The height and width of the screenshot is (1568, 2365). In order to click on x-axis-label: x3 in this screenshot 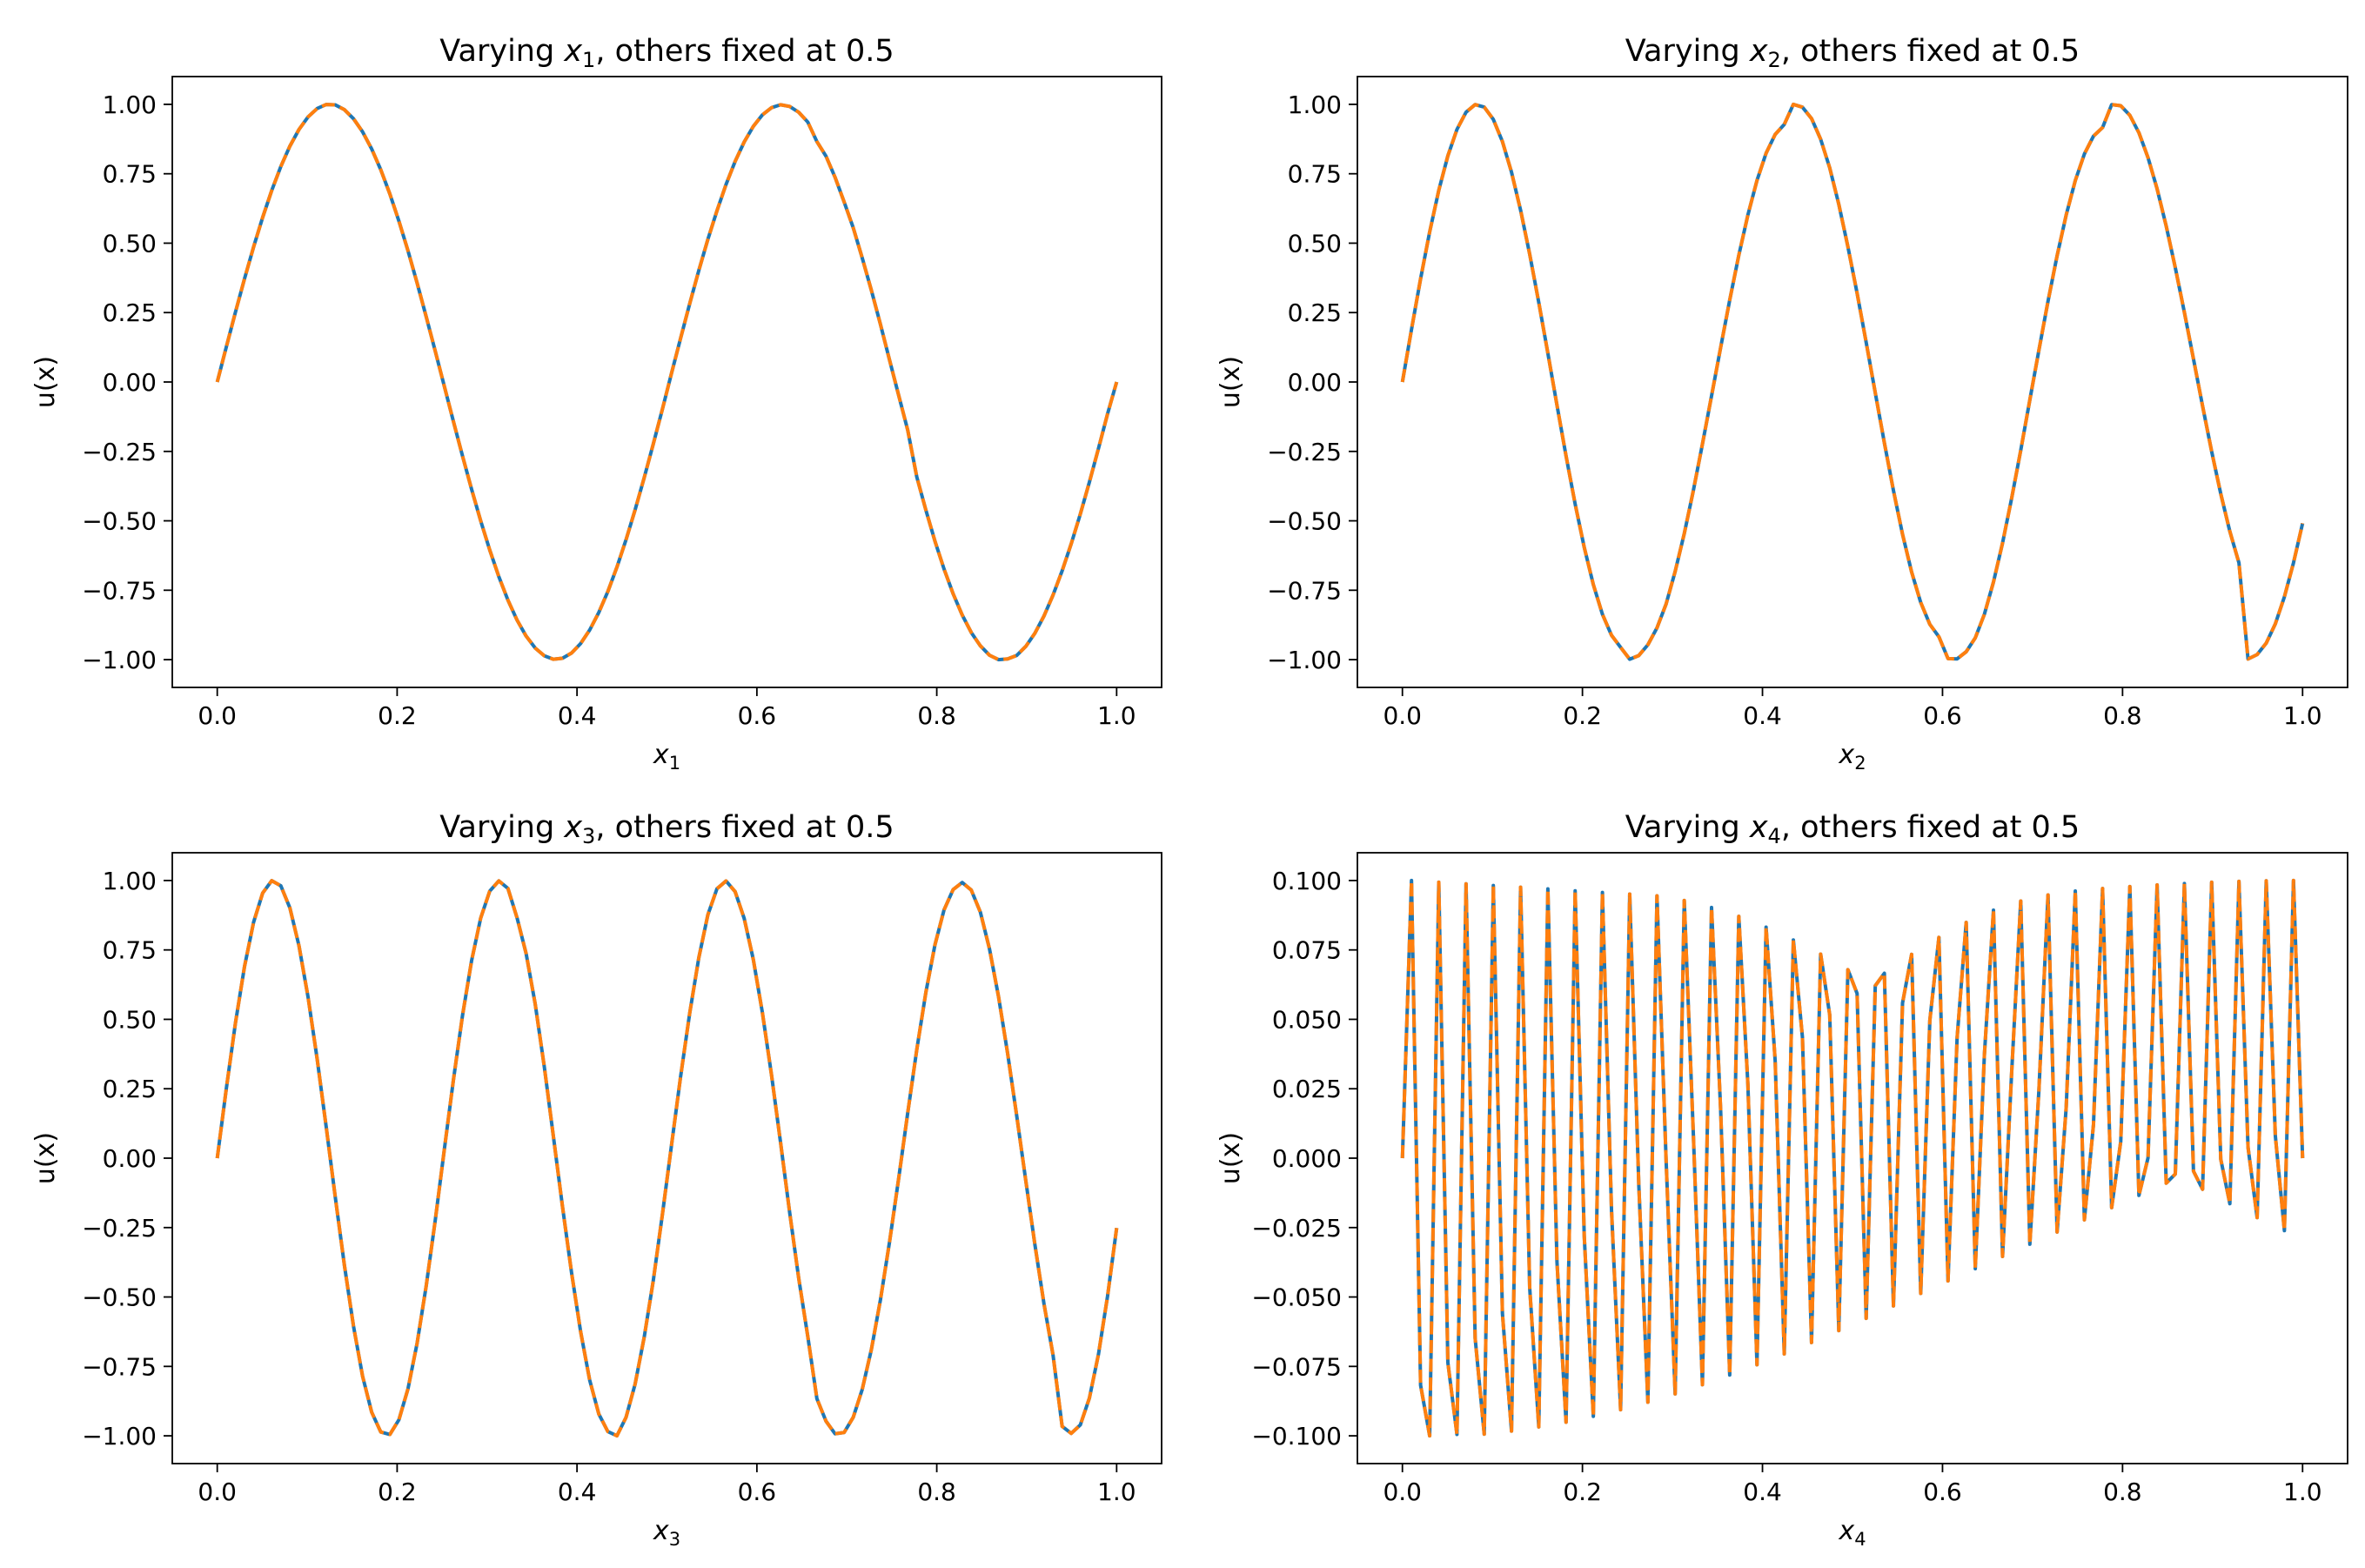, I will do `click(666, 1533)`.